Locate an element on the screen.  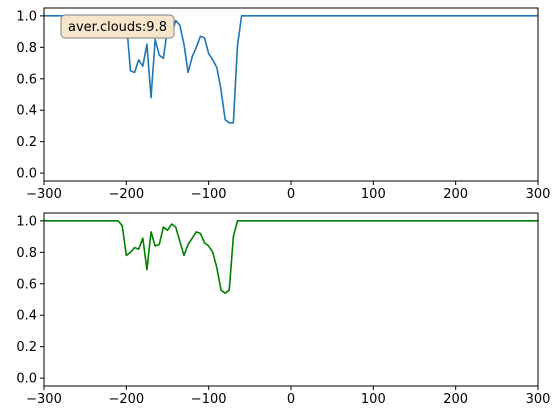
annotation-box is located at coordinates (117, 26).